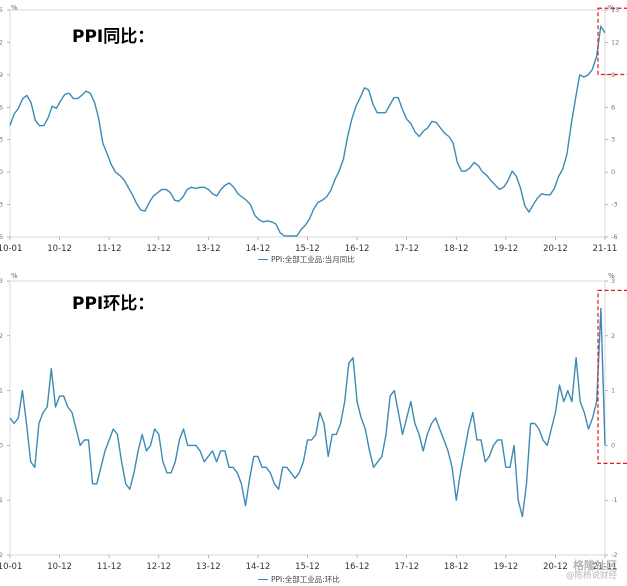 The image size is (627, 586). Describe the element at coordinates (1, 172) in the screenshot. I see `yoy-ytick-label-left: 0` at that location.